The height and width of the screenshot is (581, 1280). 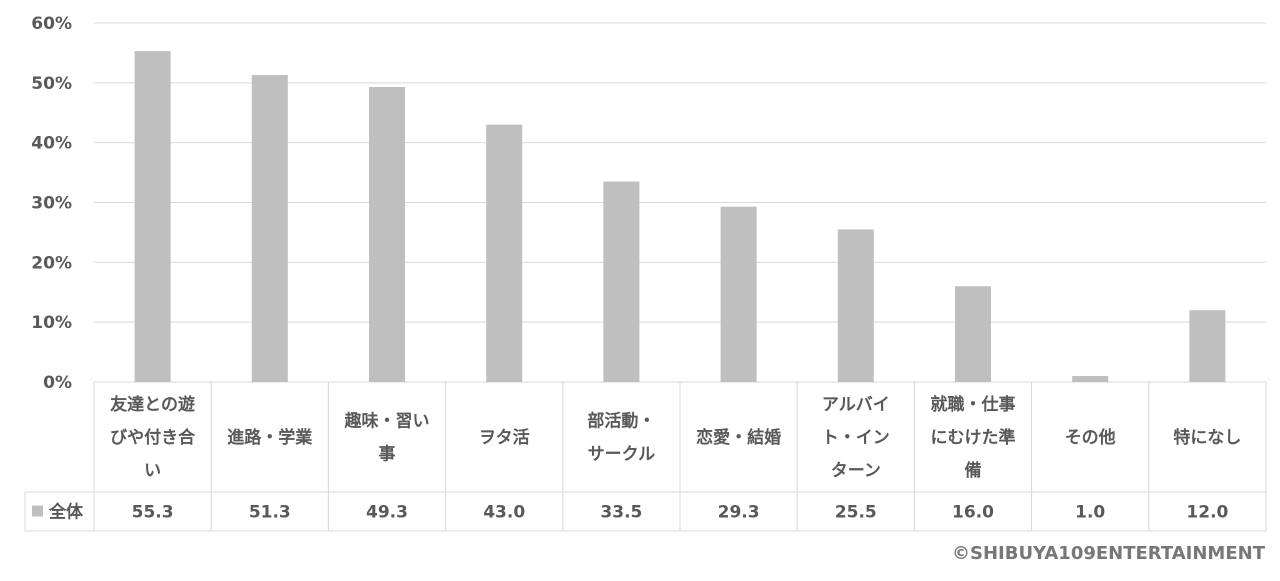 I want to click on data-label: 1.0, so click(x=1090, y=513).